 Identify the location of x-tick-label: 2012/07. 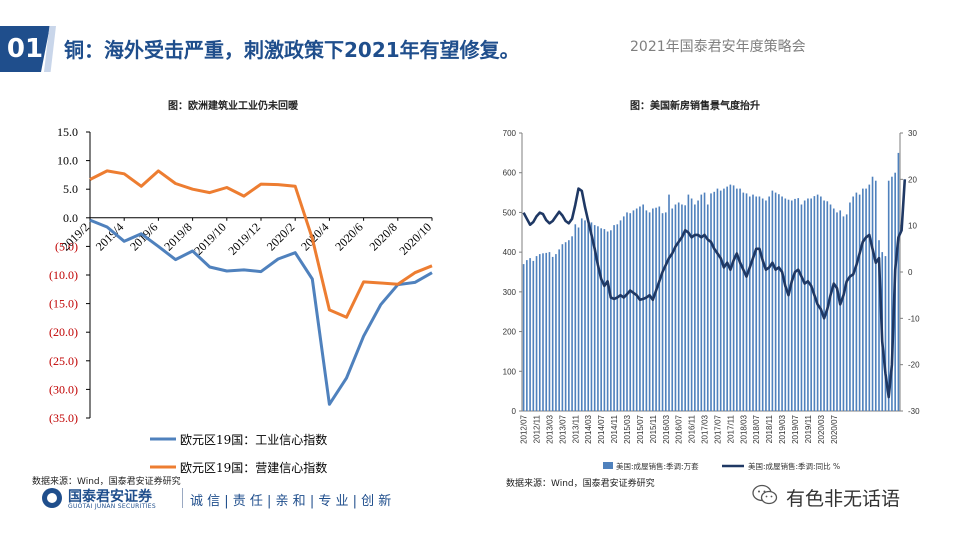
(524, 428).